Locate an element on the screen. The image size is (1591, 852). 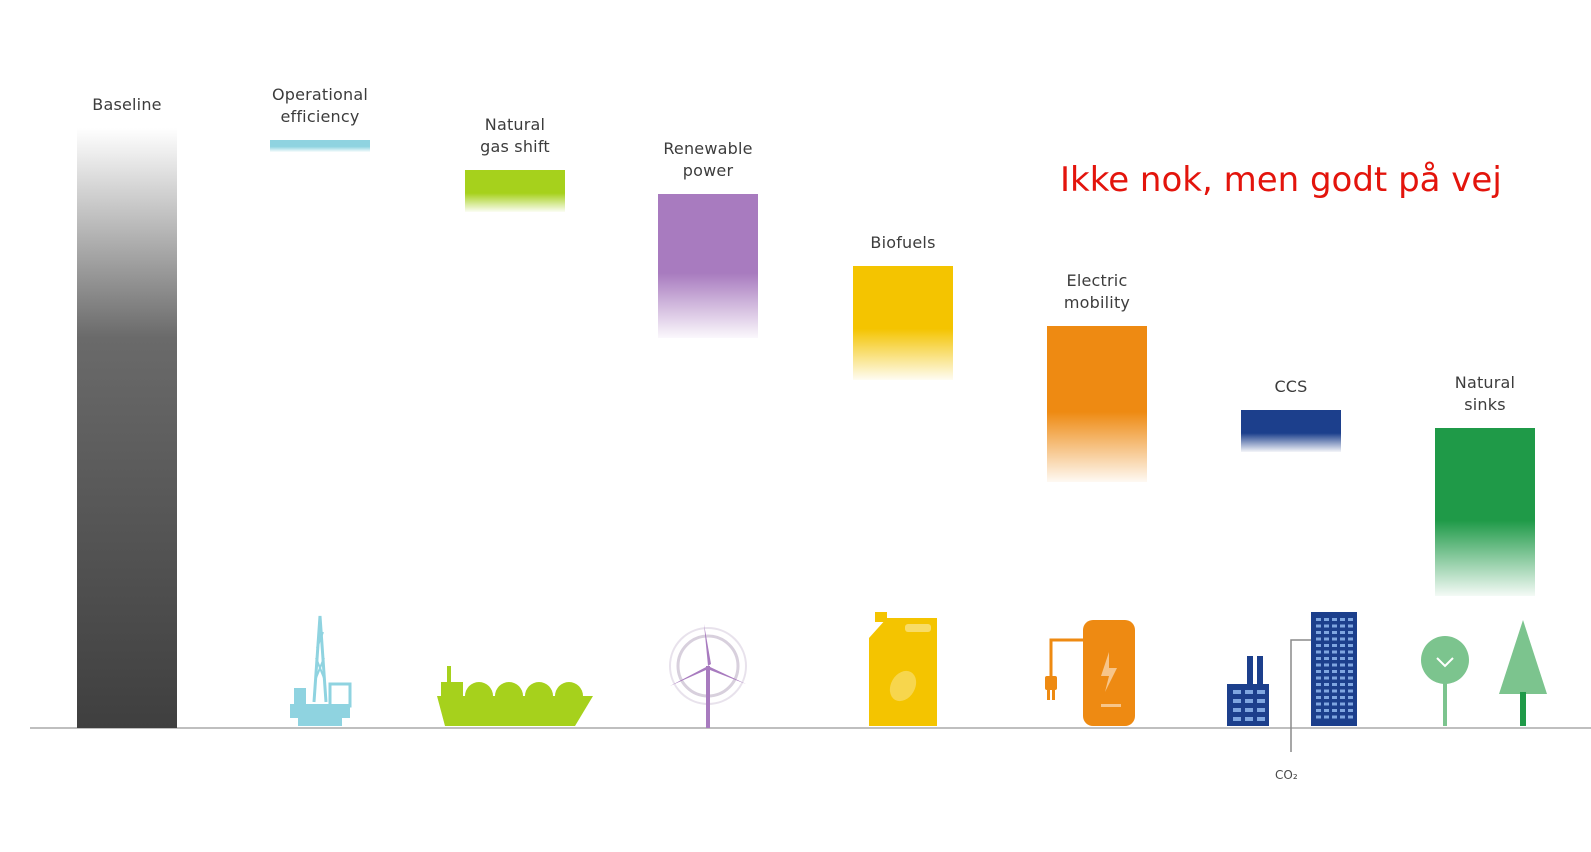
bar-renewable-power is located at coordinates (708, 266).